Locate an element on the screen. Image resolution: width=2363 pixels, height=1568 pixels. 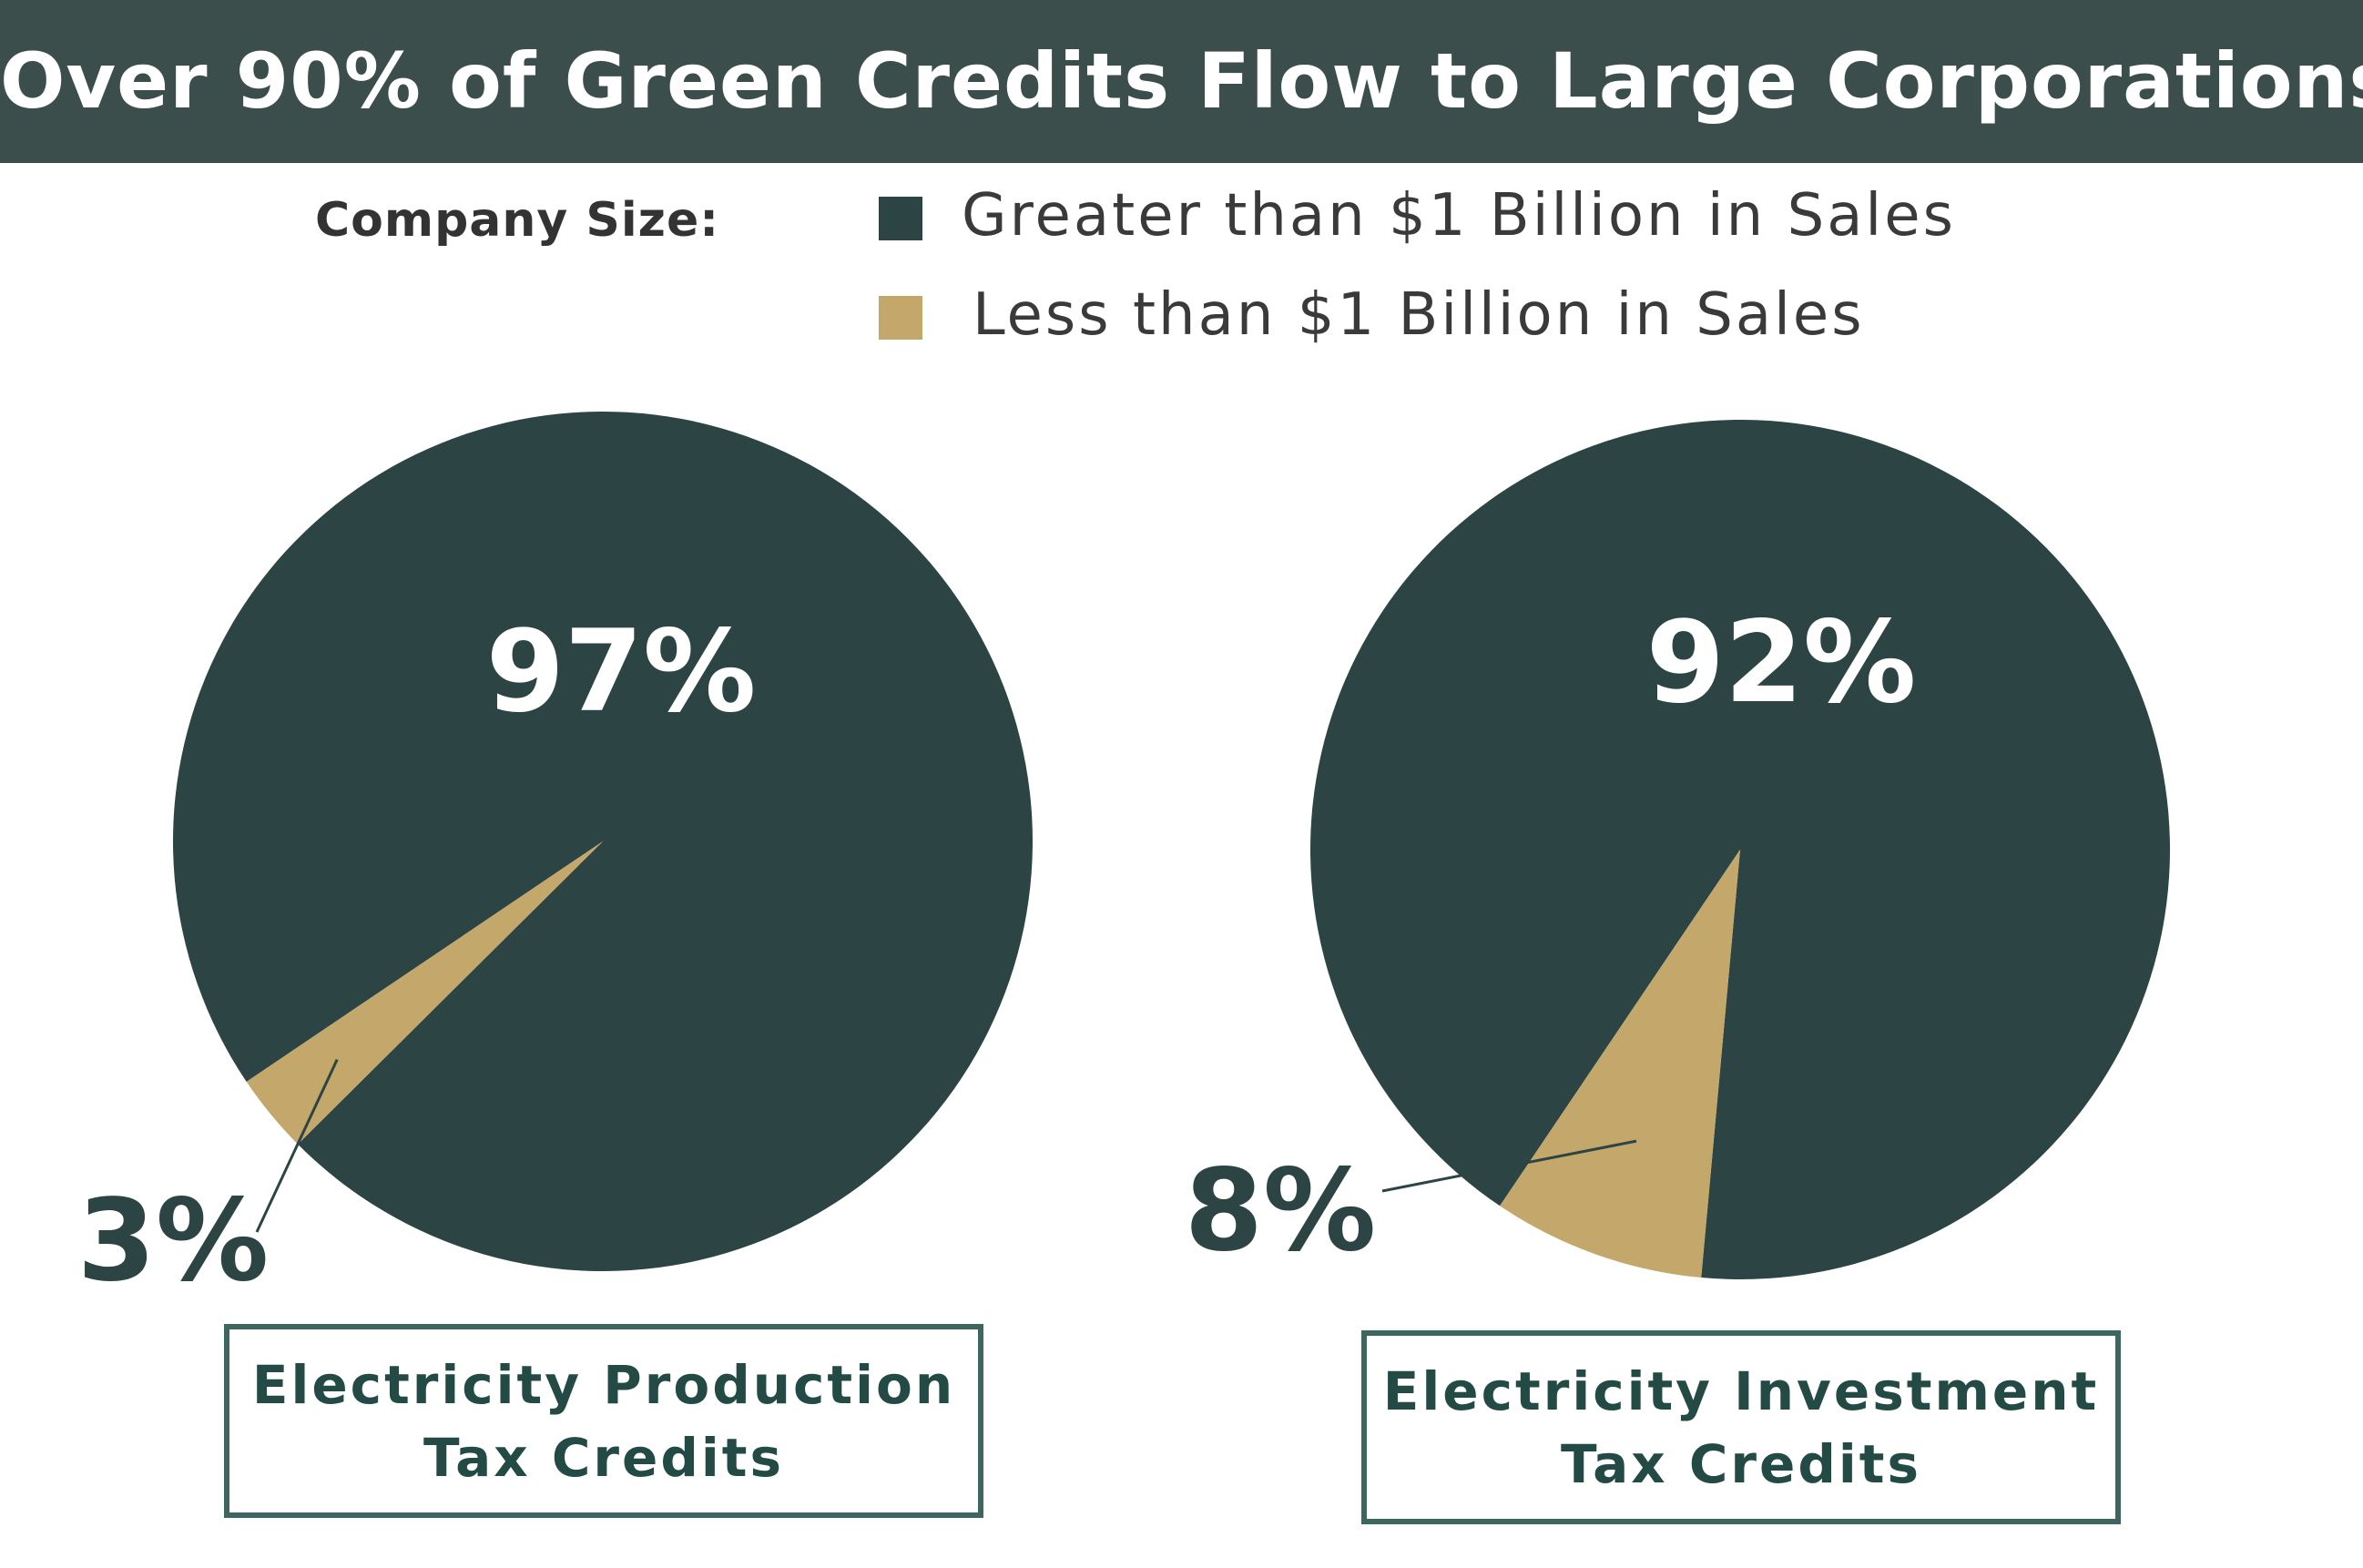
legend-heading: Company Size: is located at coordinates (517, 221).